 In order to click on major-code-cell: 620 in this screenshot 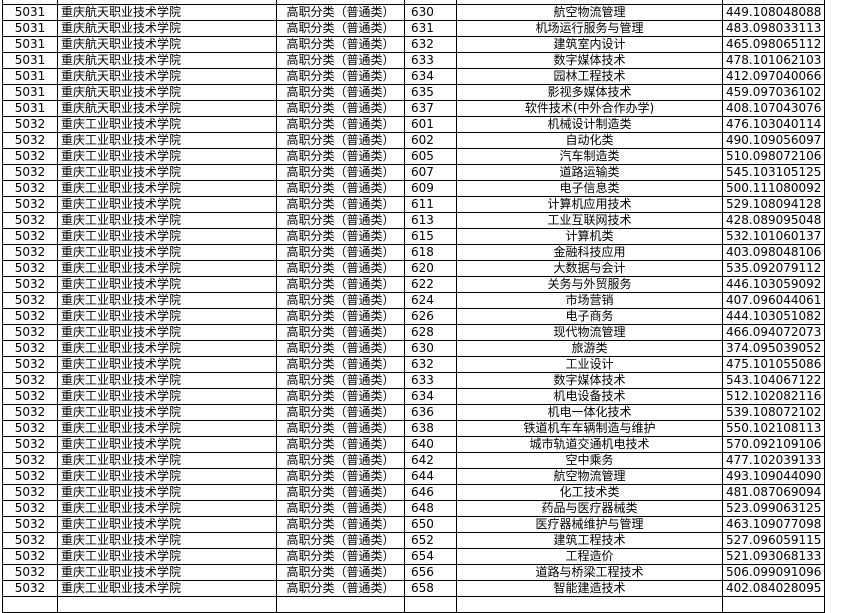, I will do `click(430, 268)`.